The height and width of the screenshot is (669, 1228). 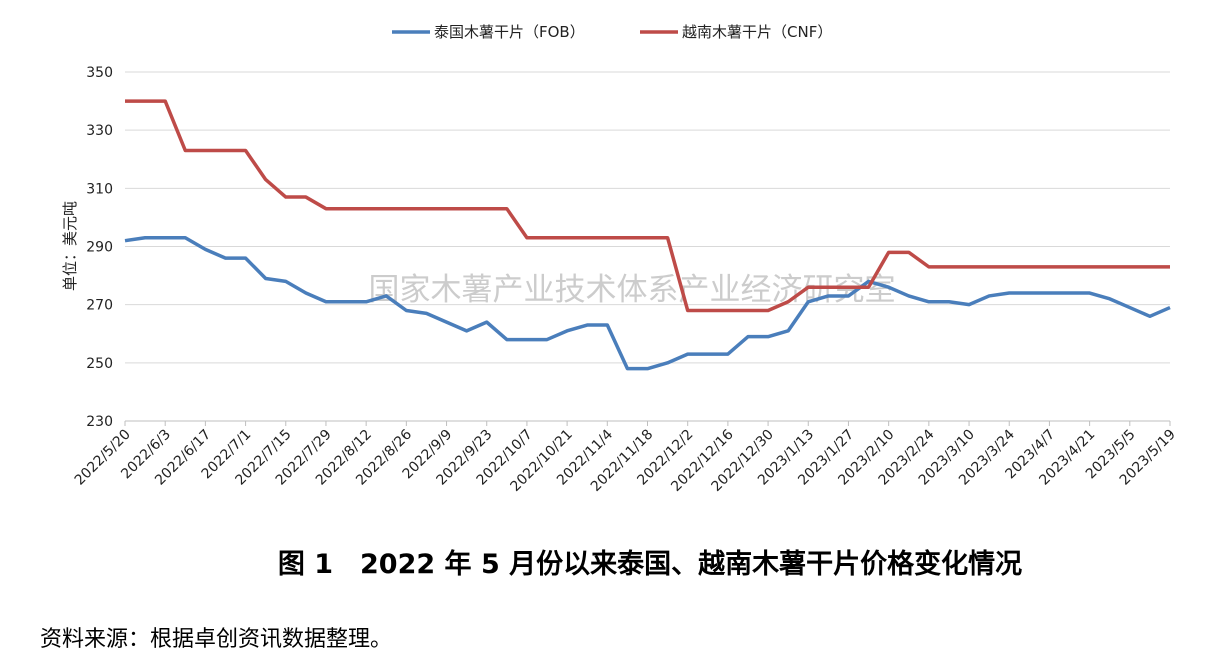 I want to click on y-tick-label: 250, so click(x=99, y=364).